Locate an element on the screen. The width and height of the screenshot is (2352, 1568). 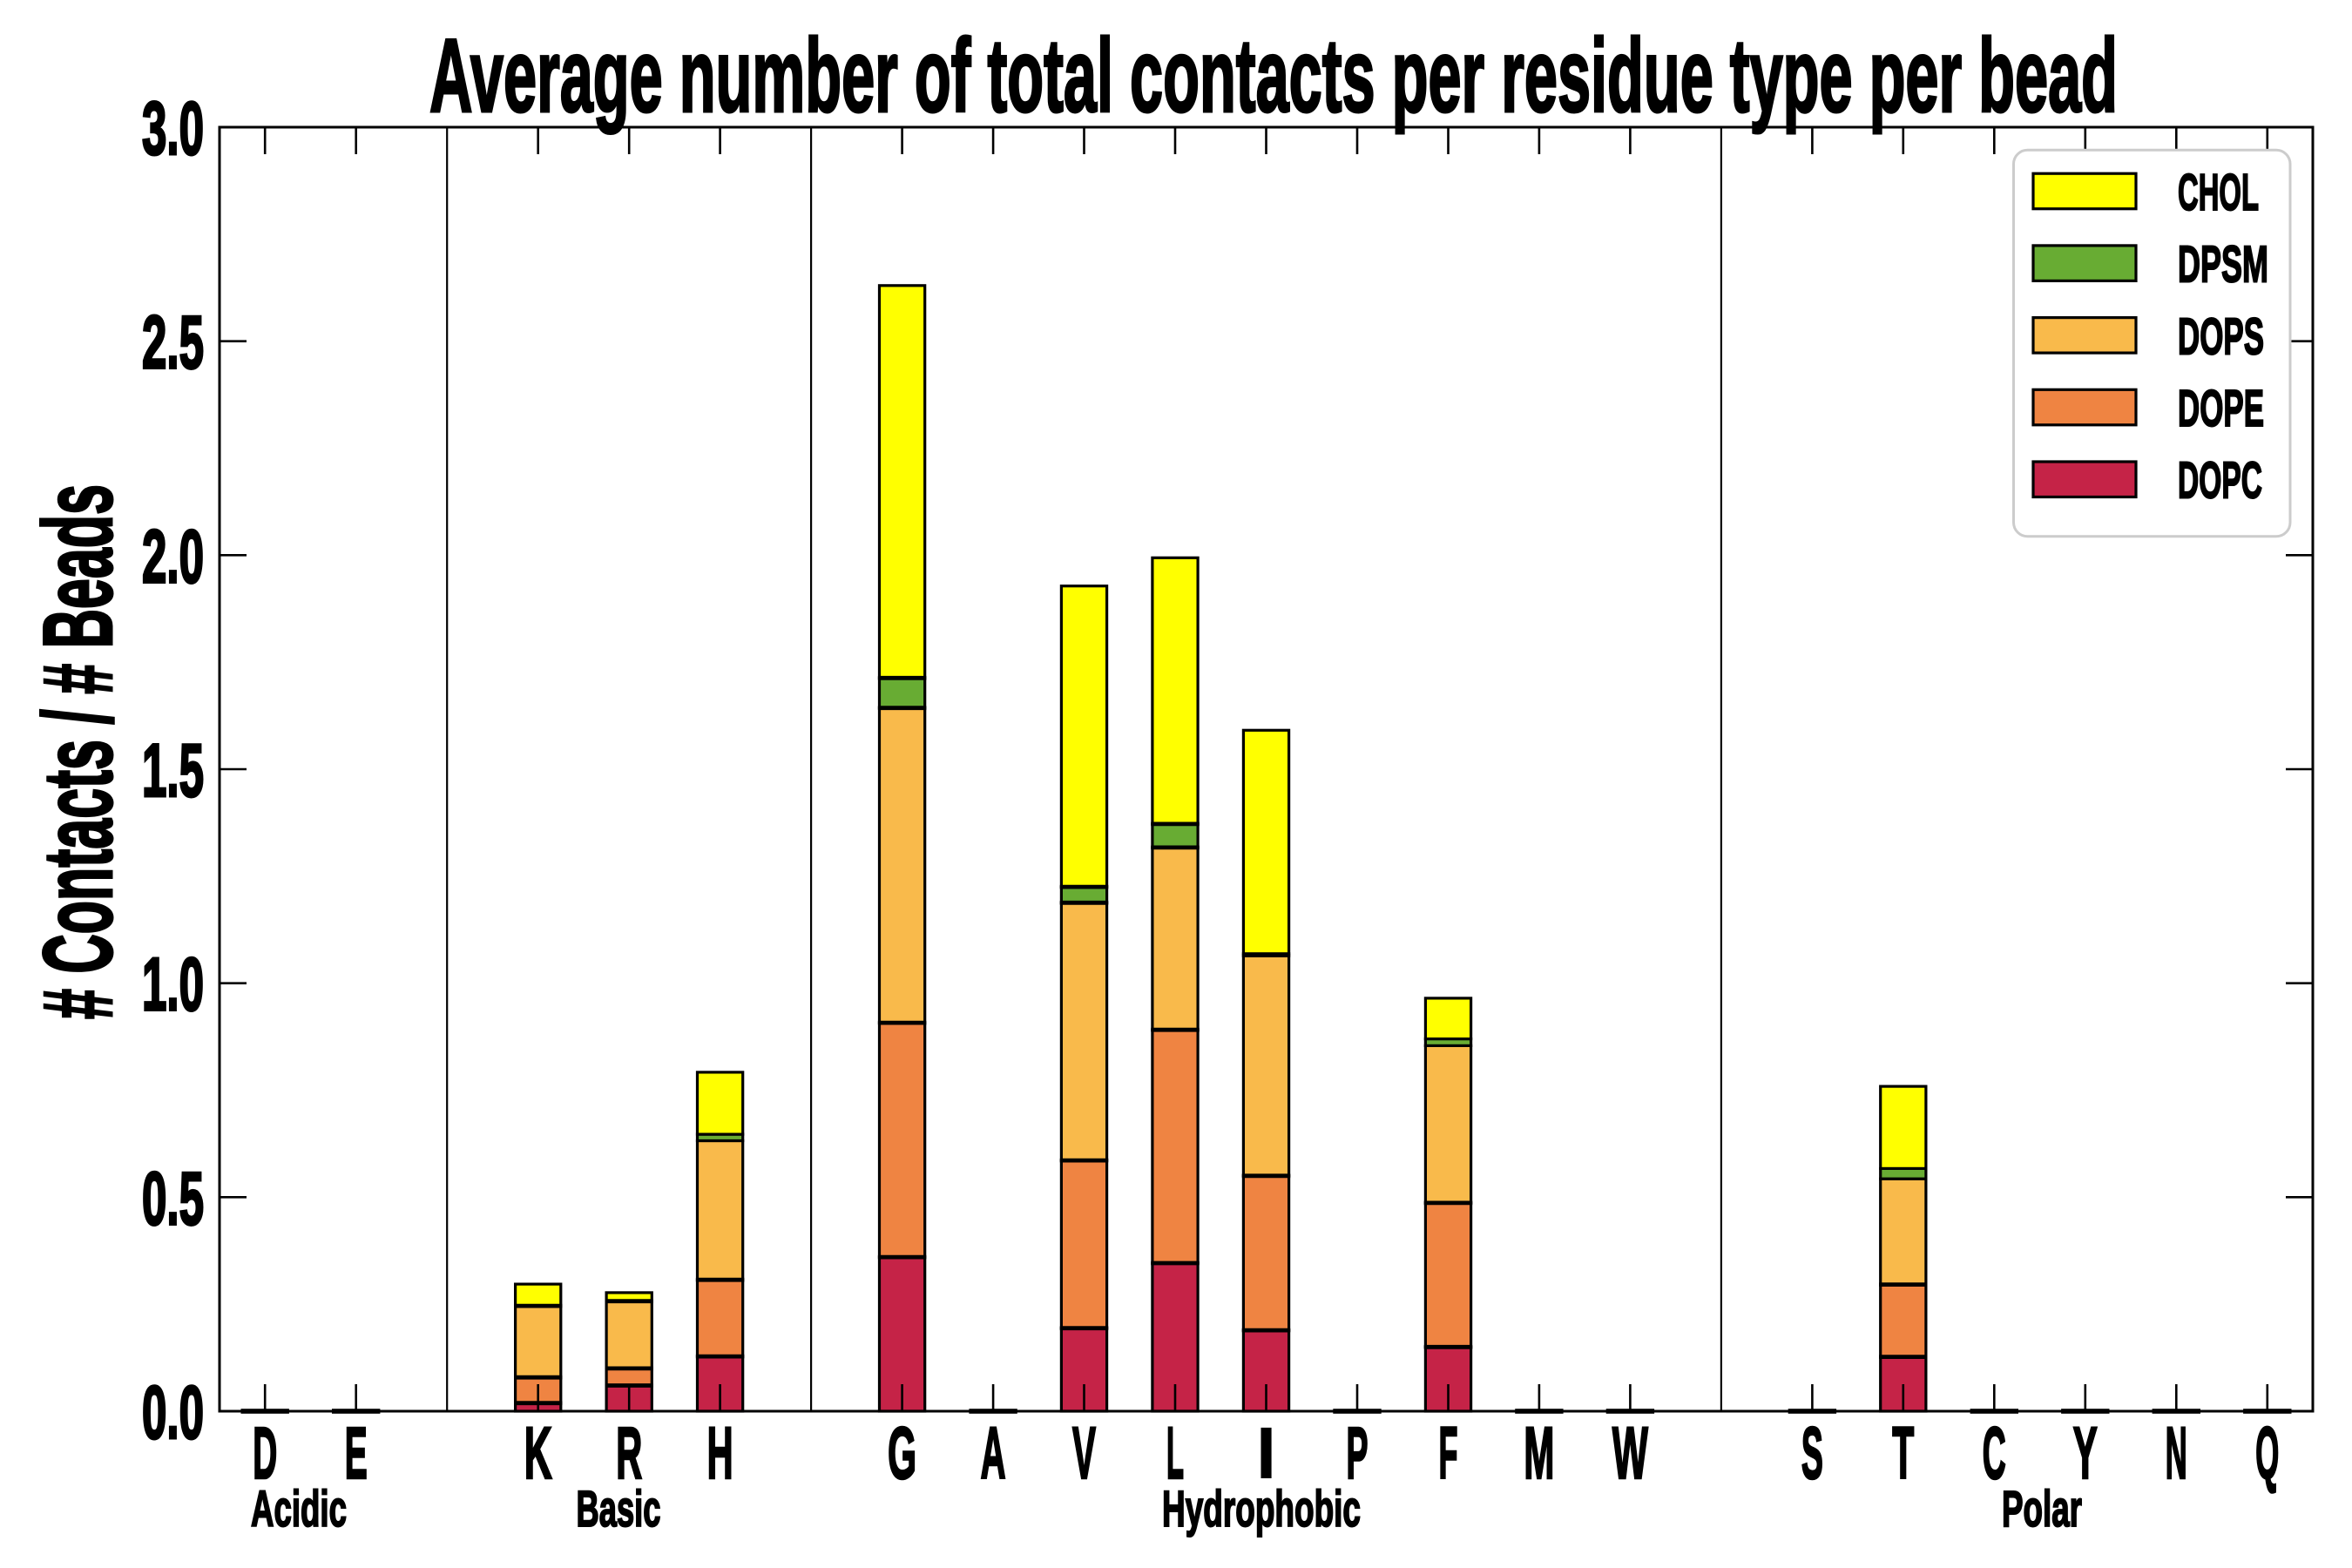
svg-text: V is located at coordinates (1084, 1453).